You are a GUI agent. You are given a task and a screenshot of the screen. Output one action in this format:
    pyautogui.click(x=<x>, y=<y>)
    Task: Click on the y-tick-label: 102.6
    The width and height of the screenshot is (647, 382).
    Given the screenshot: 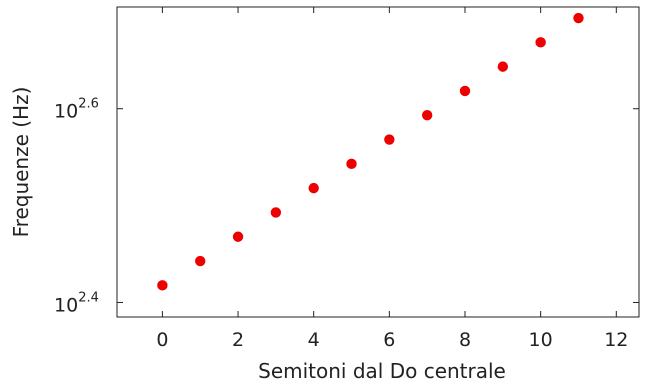 What is the action you would take?
    pyautogui.click(x=76, y=110)
    